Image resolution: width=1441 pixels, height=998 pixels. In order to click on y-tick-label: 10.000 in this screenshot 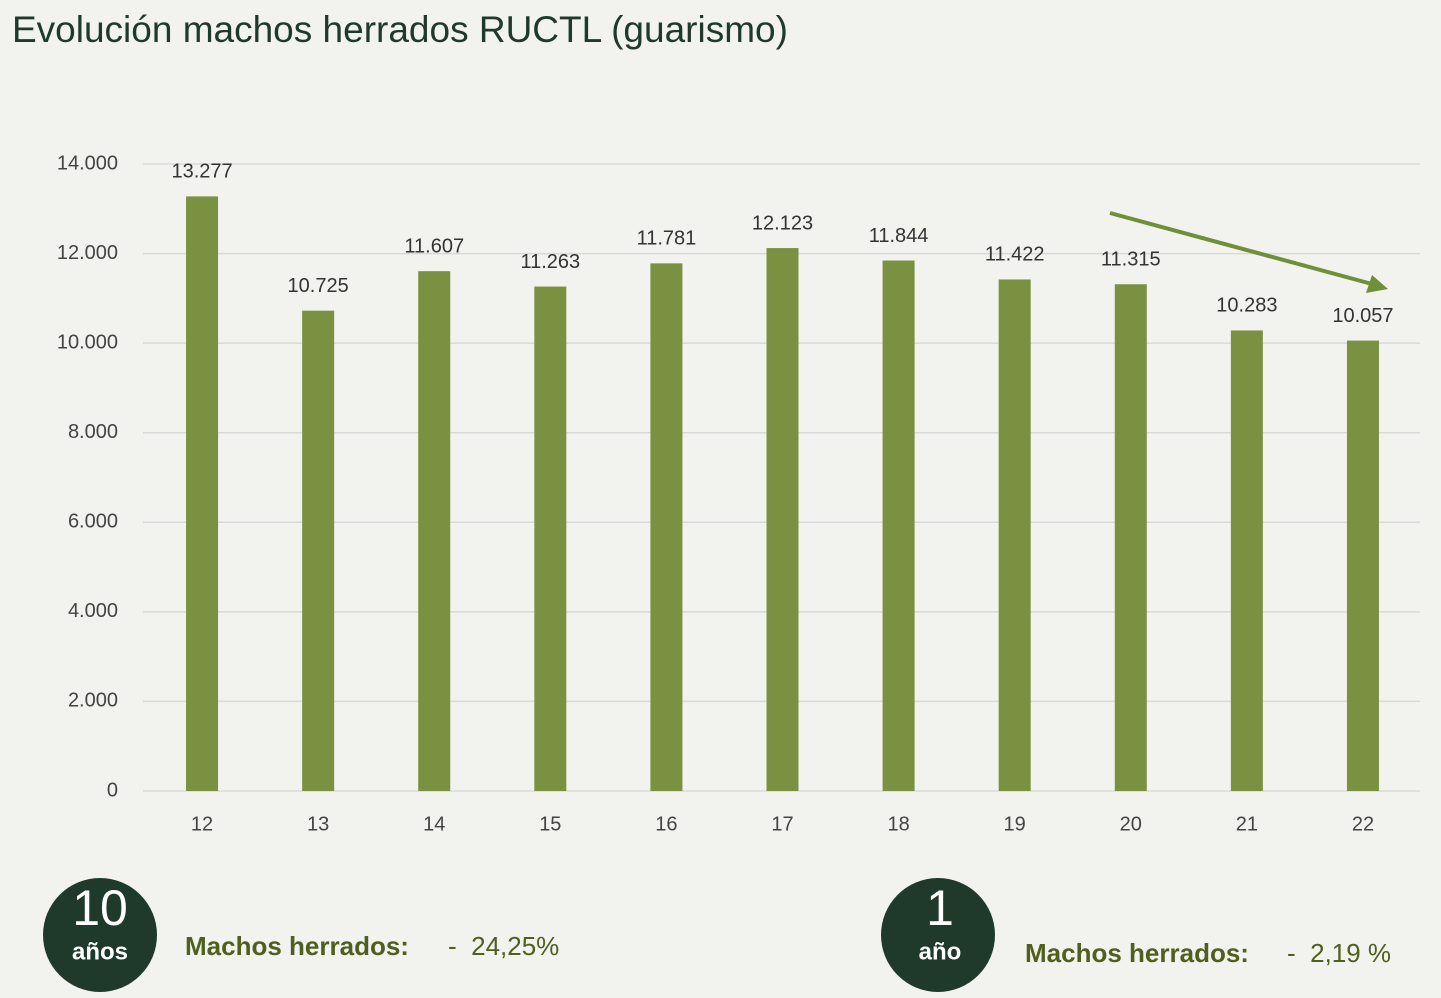, I will do `click(87, 342)`.